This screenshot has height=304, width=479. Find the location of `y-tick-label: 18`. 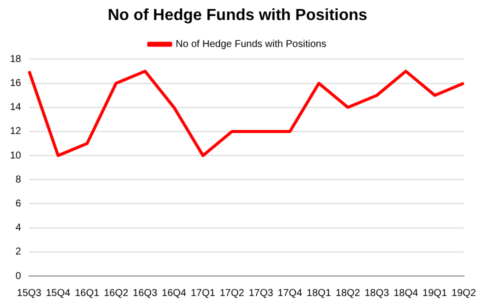

y-tick-label: 18 is located at coordinates (16, 59).